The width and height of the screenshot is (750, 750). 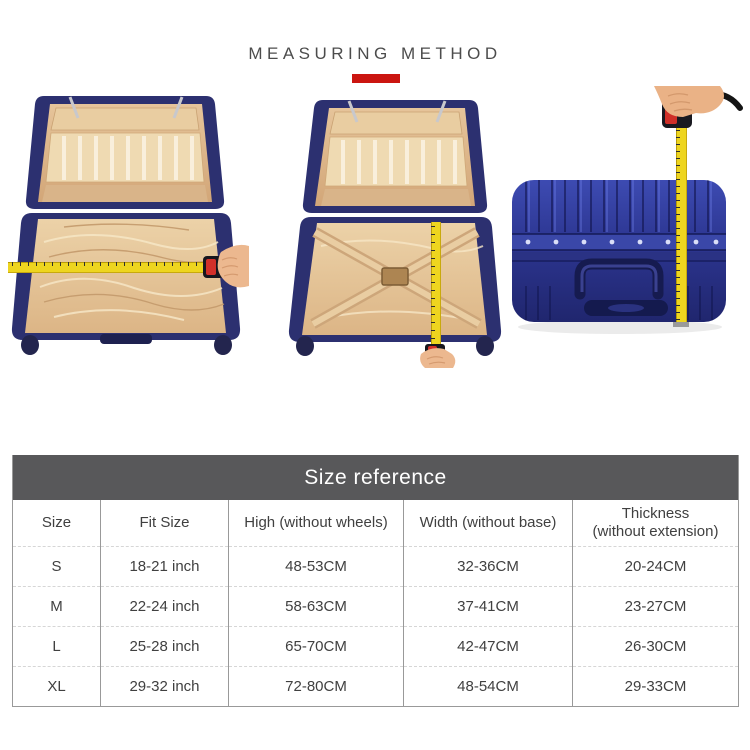 I want to click on suitcase-handle, so click(x=619, y=279).